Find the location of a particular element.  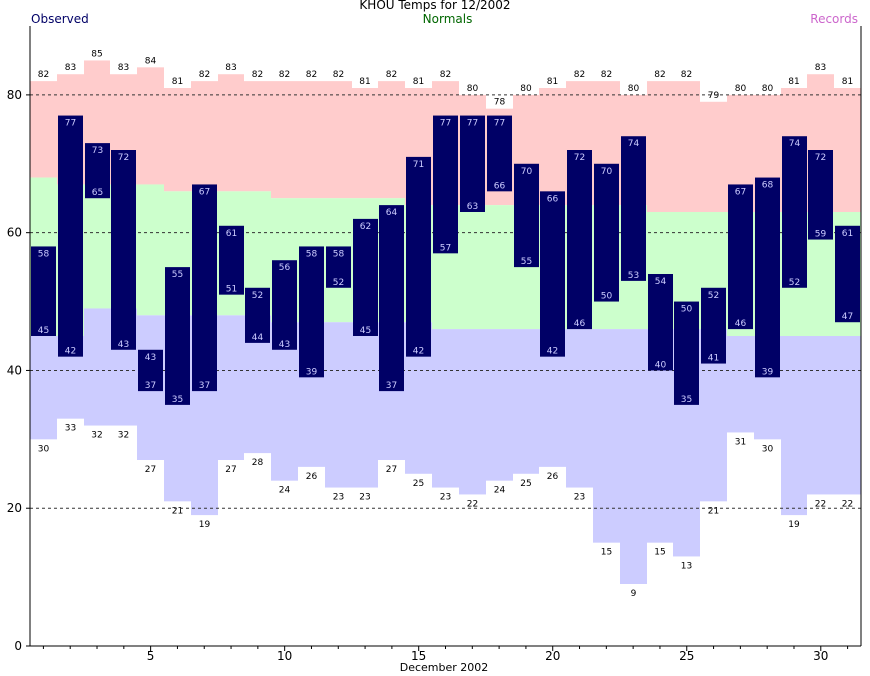

record-low-label: 28 is located at coordinates (258, 463).